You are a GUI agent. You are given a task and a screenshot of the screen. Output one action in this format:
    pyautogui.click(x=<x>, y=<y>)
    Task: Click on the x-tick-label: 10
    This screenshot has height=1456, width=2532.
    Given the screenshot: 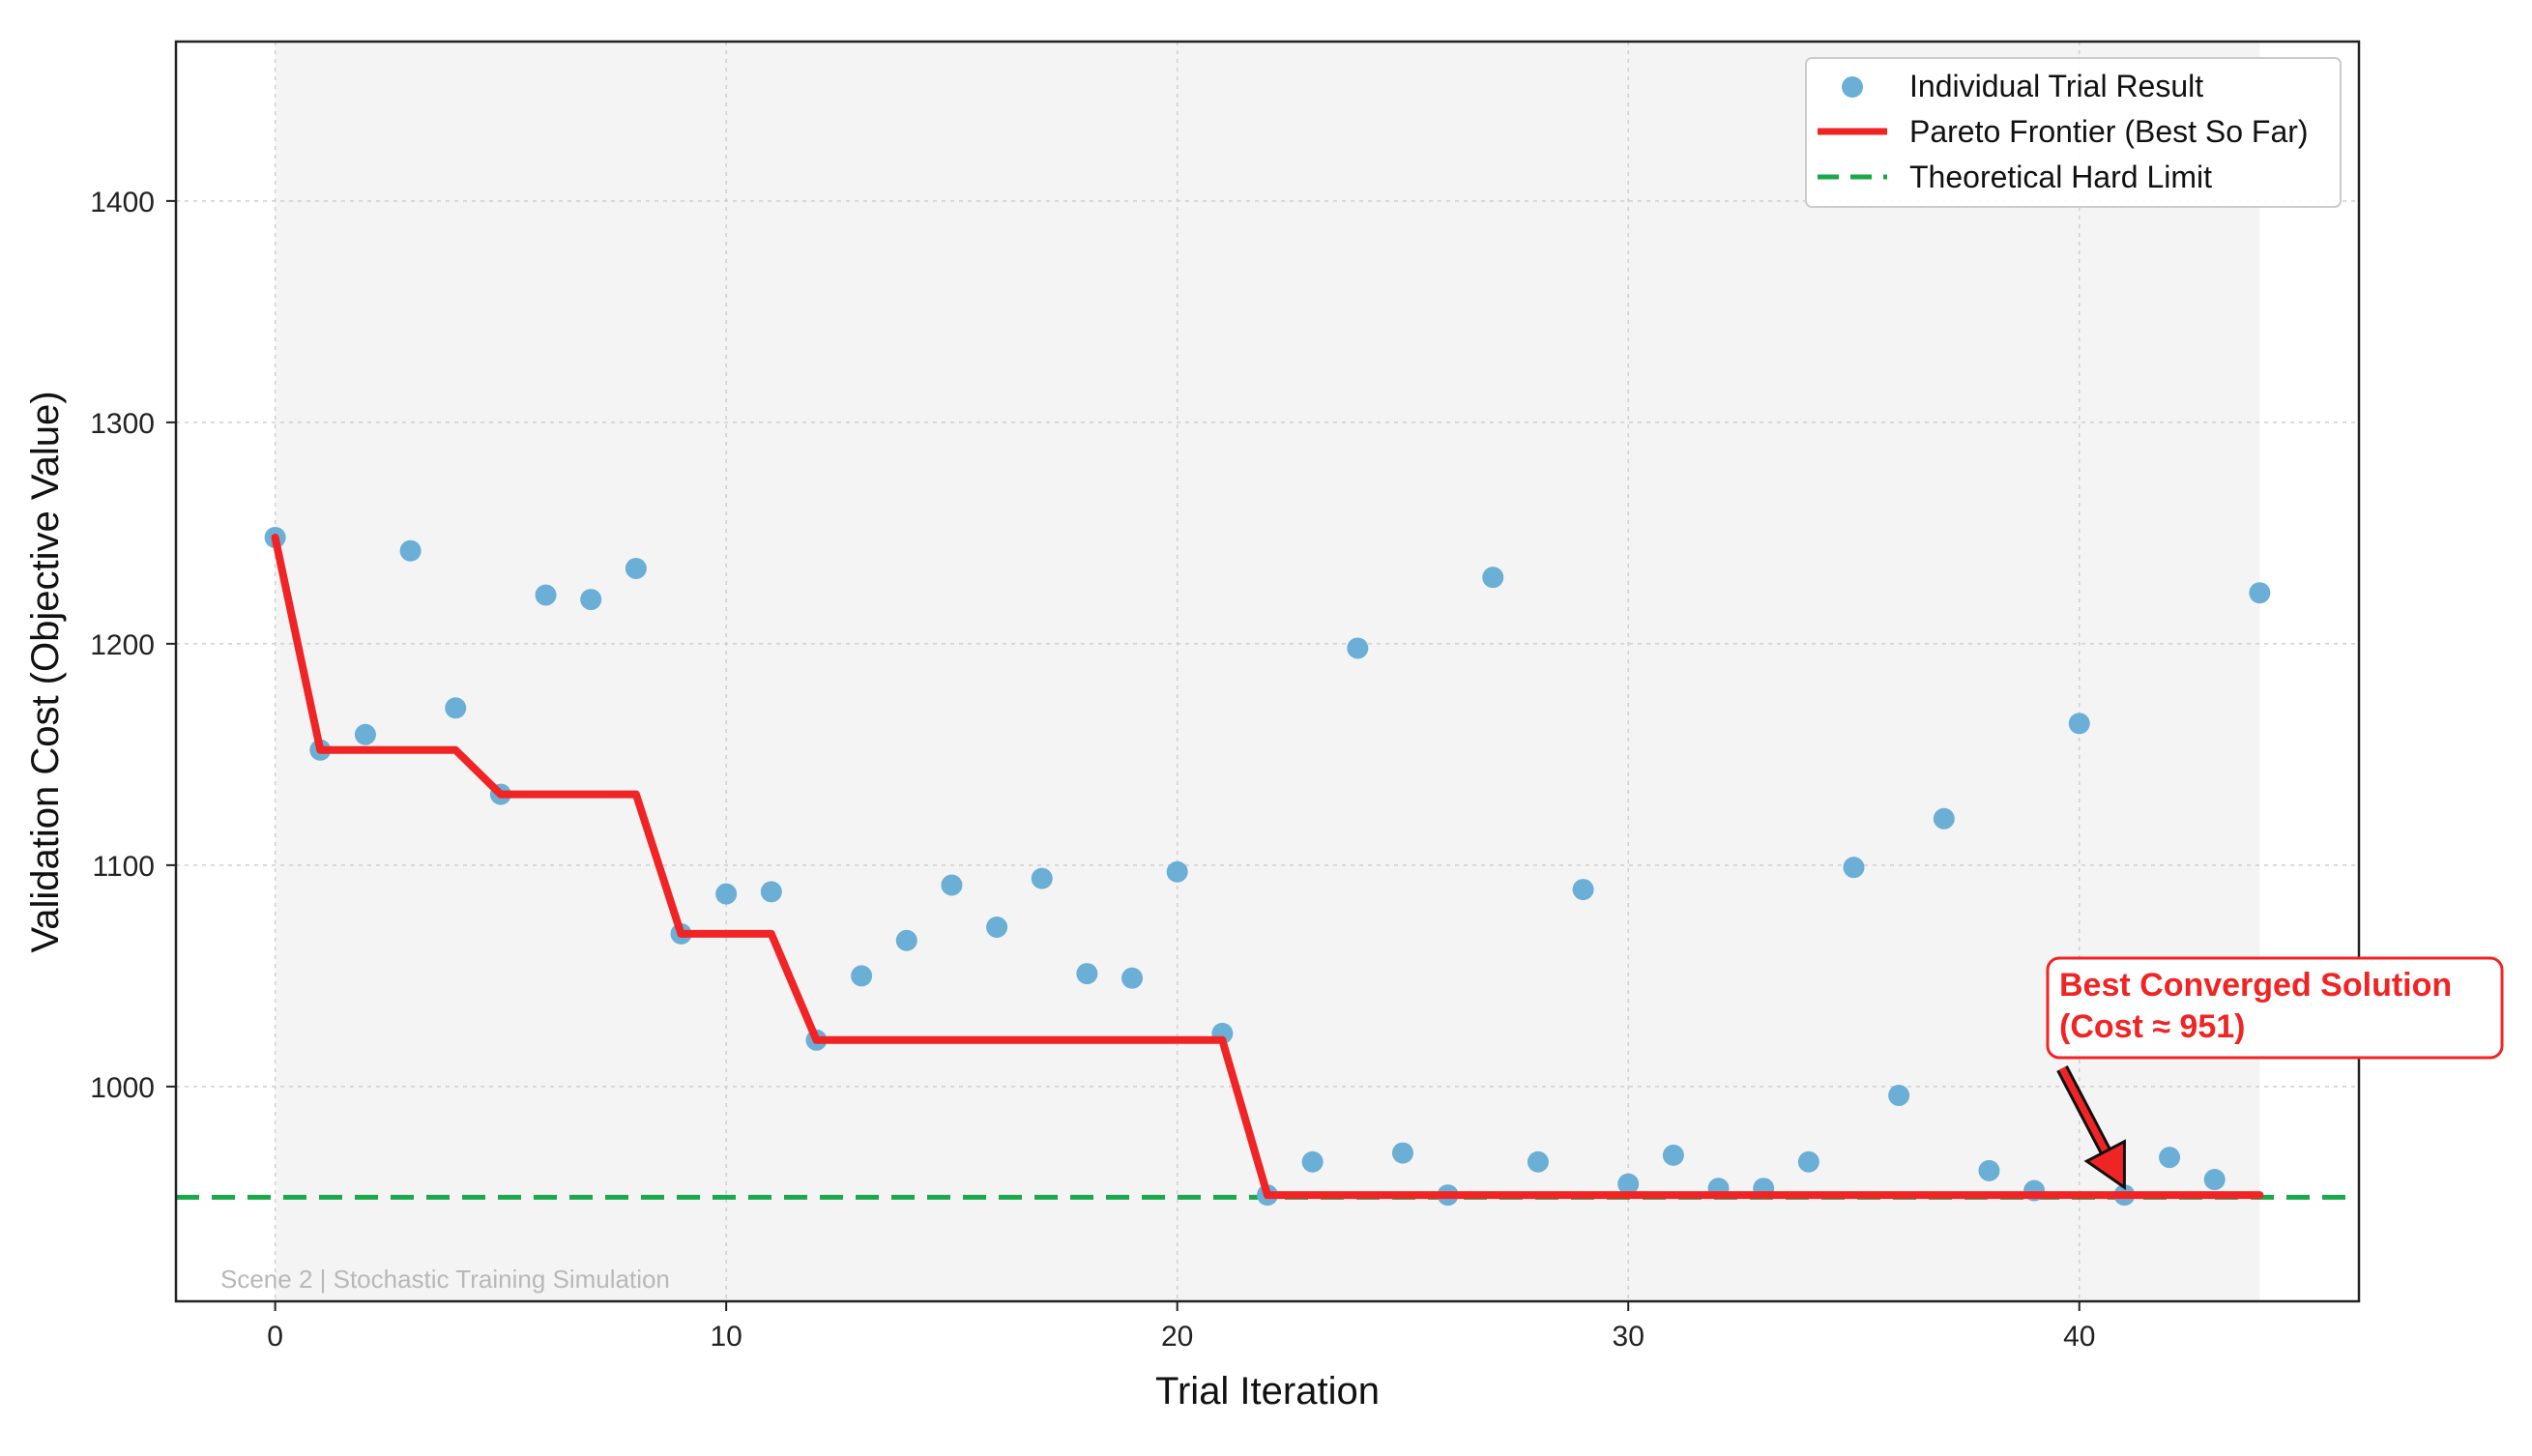 What is the action you would take?
    pyautogui.click(x=726, y=1337)
    